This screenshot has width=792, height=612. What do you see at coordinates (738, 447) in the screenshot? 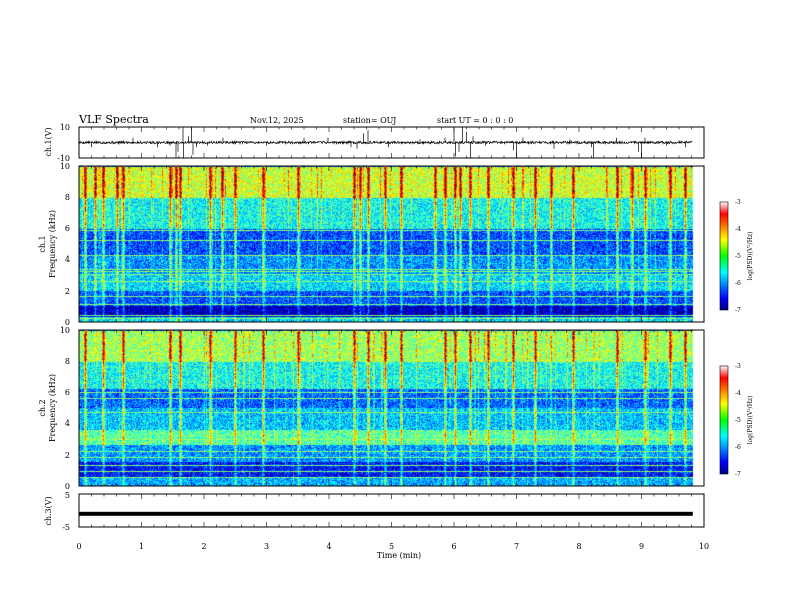
I see `ch2-colorbar-tick-6: -6` at bounding box center [738, 447].